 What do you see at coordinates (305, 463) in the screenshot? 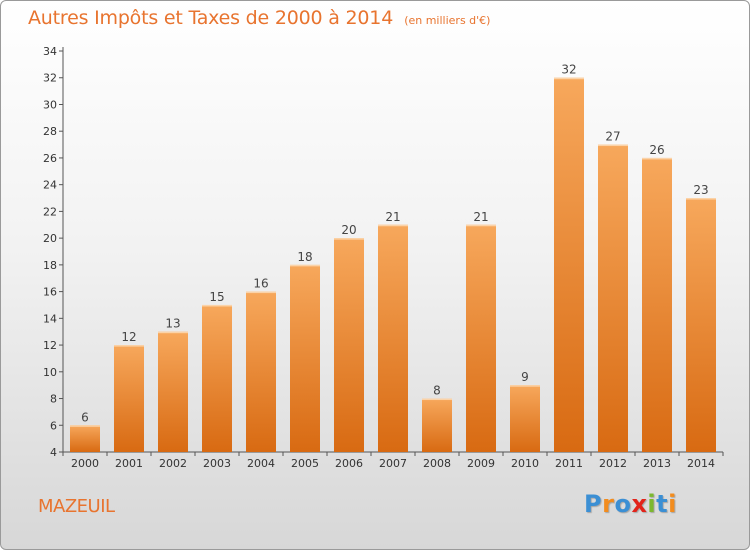
I see `x-tick-label: 2005` at bounding box center [305, 463].